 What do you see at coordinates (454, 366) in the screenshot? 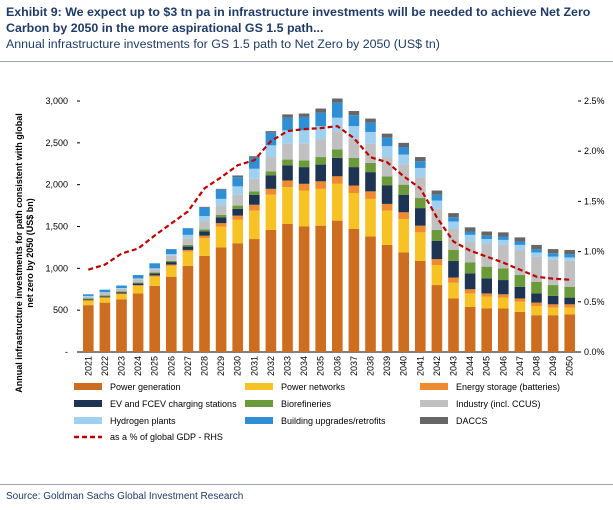
I see `x-tick-label: 2043` at bounding box center [454, 366].